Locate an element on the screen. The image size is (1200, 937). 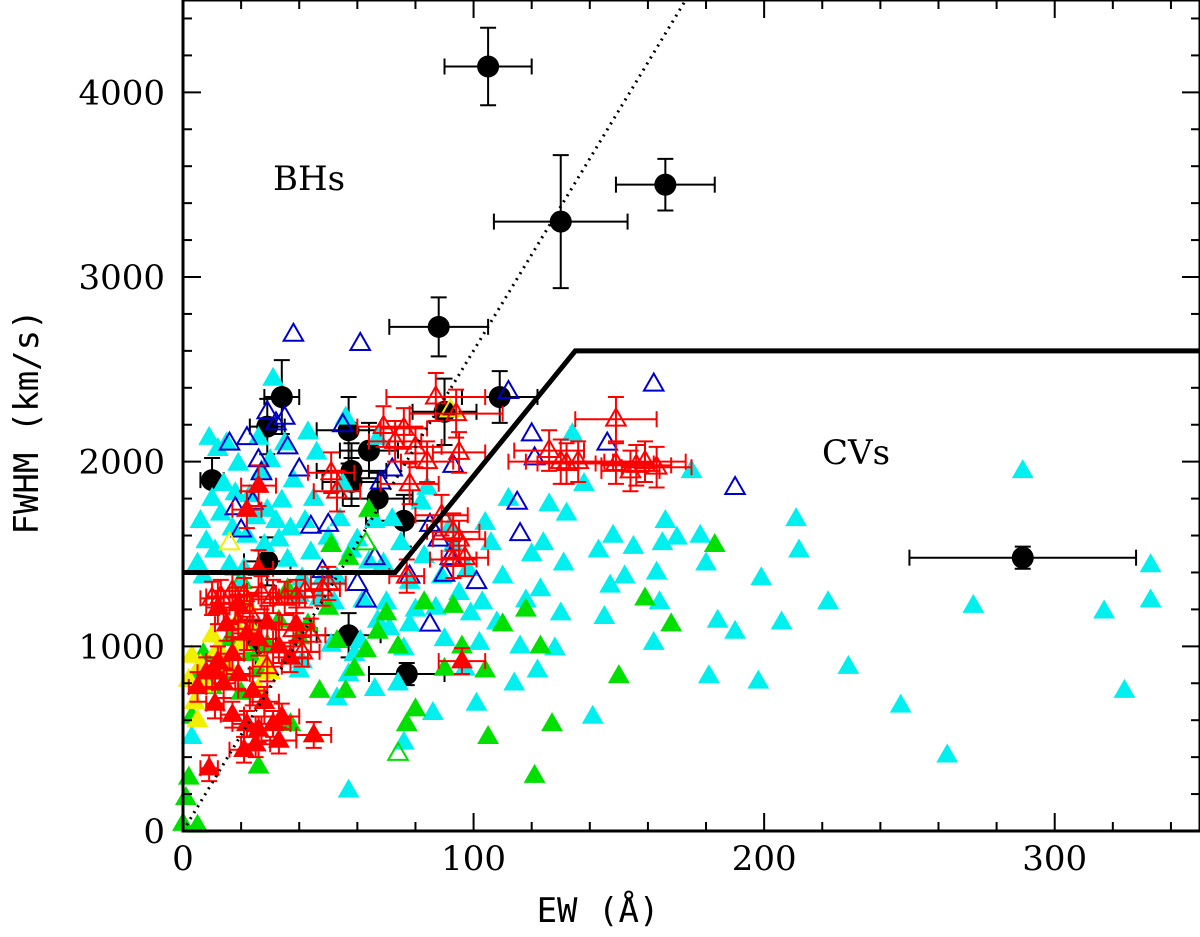
x-tick-label: 100 is located at coordinates (473, 859).